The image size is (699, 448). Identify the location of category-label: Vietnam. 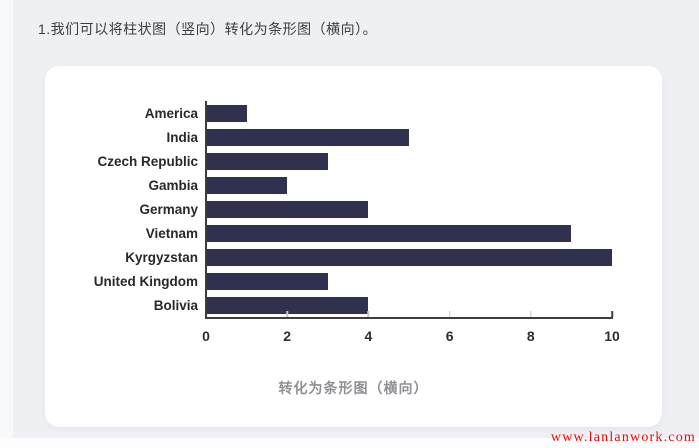
(171, 233).